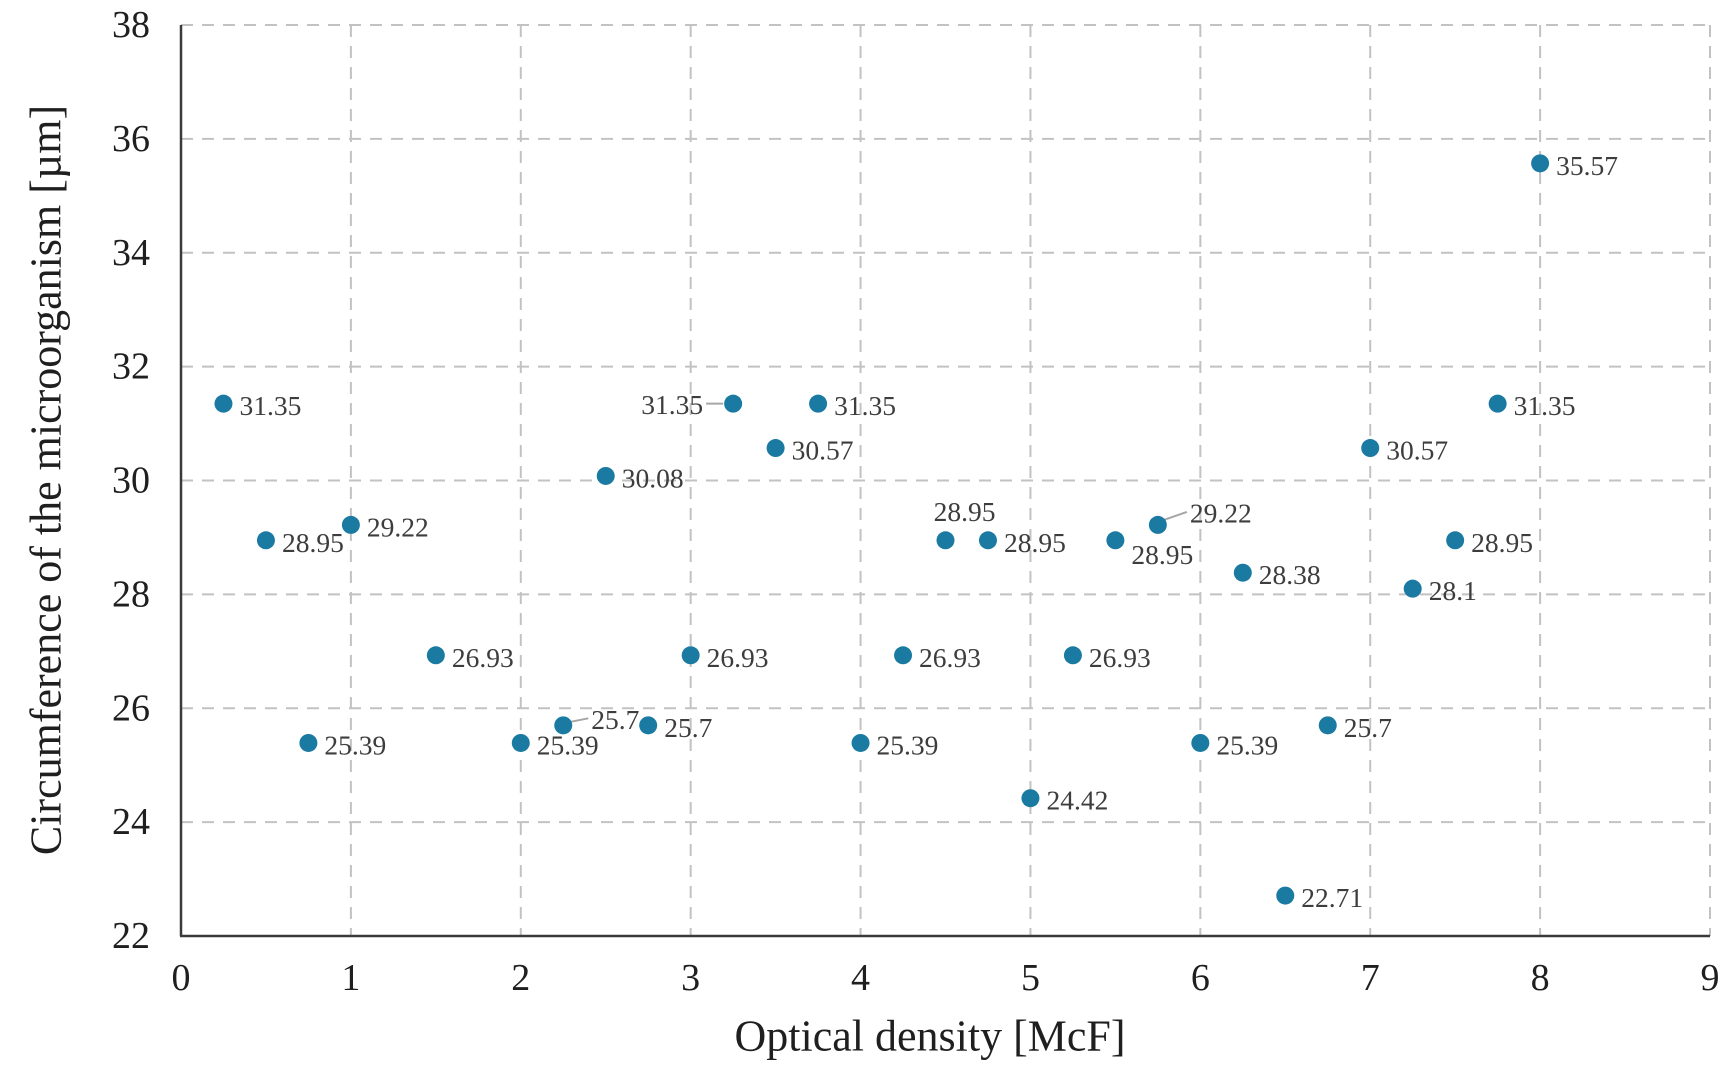 This screenshot has width=1730, height=1090. Describe the element at coordinates (1370, 978) in the screenshot. I see `x-tick-label: 7` at that location.